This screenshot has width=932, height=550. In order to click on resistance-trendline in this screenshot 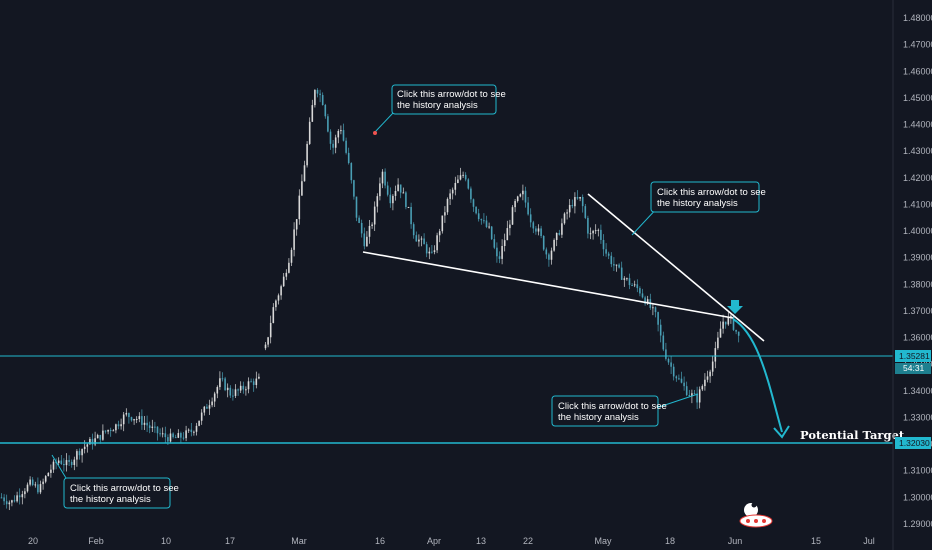, I will do `click(676, 267)`.